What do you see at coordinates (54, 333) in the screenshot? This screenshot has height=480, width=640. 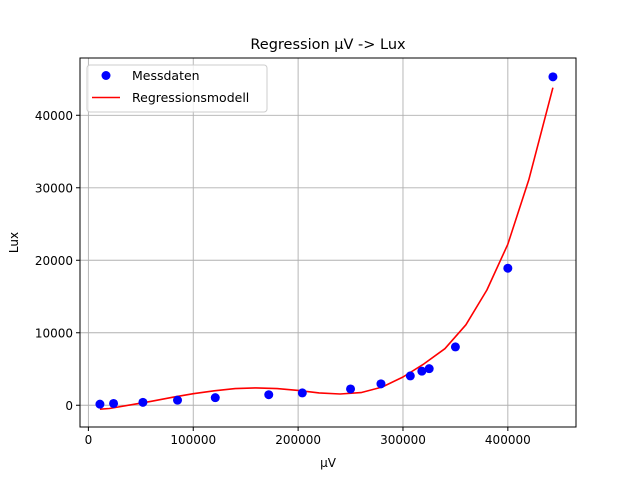 I see `y-tick-label: 10000` at bounding box center [54, 333].